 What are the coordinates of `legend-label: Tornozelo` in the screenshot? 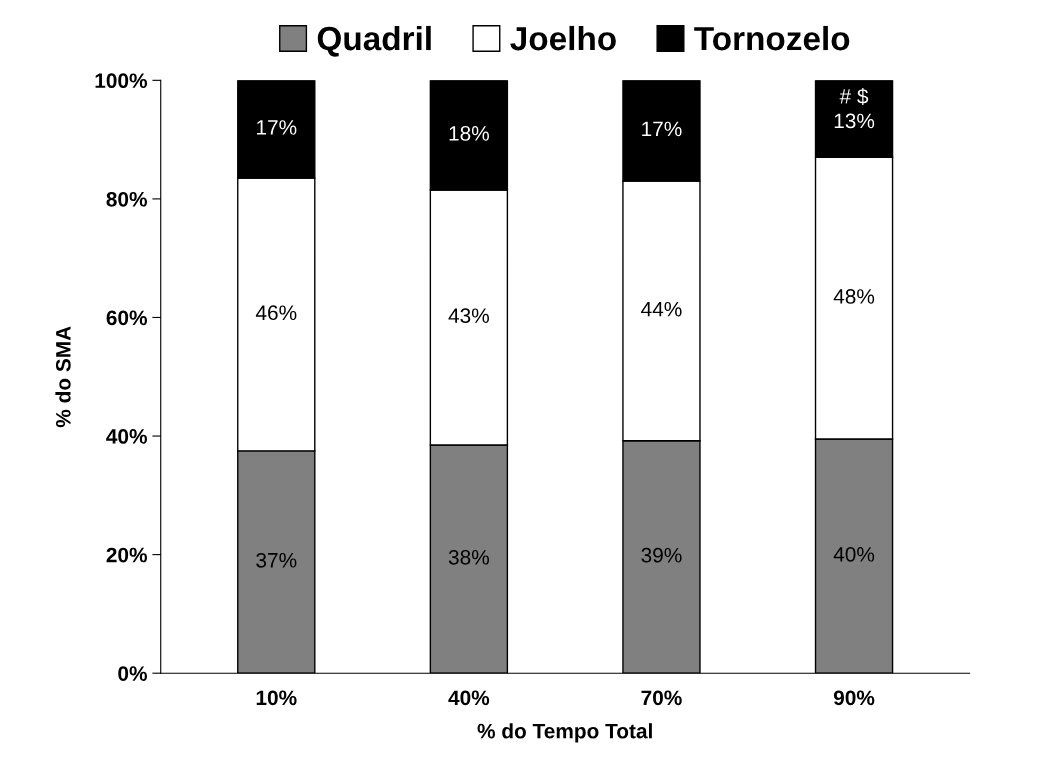 It's located at (772, 38).